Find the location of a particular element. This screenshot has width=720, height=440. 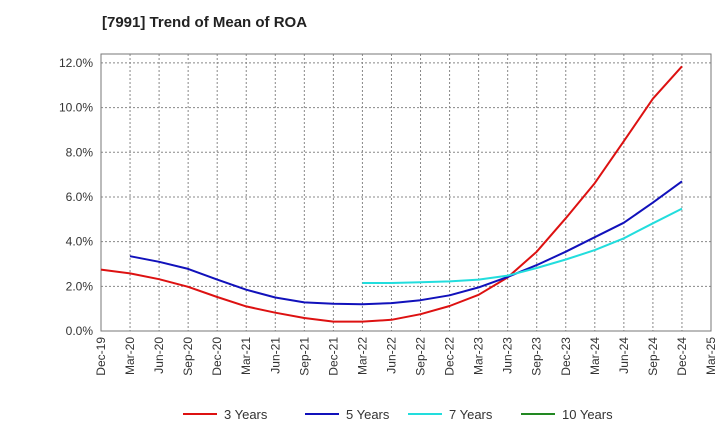

y-tick-label: 4.0% is located at coordinates (80, 242).